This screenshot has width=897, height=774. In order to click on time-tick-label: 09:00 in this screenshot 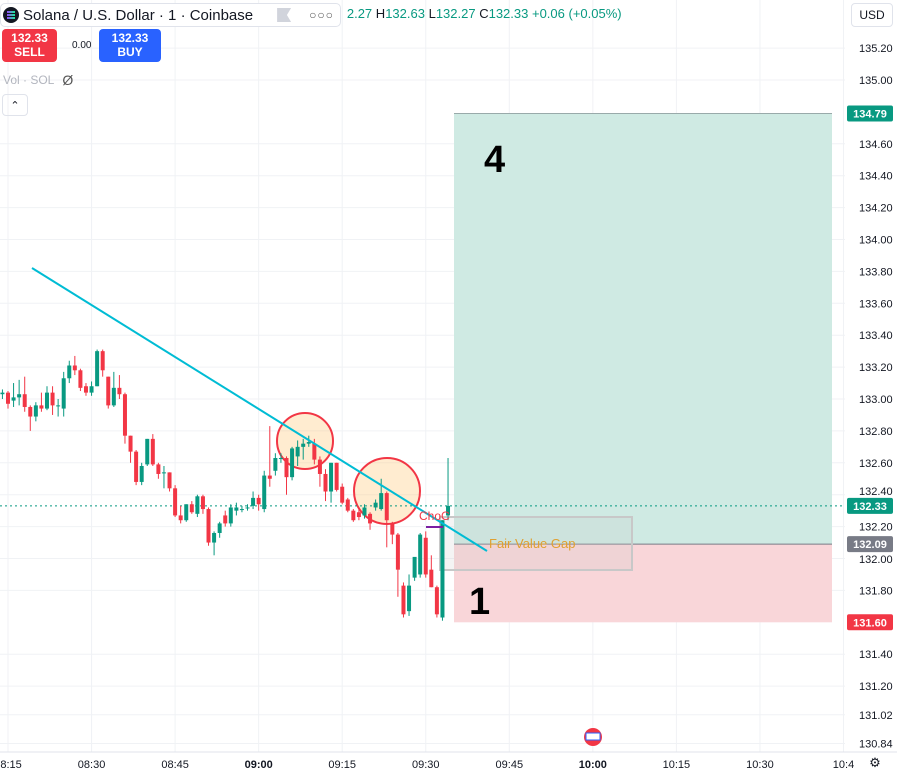, I will do `click(259, 765)`.